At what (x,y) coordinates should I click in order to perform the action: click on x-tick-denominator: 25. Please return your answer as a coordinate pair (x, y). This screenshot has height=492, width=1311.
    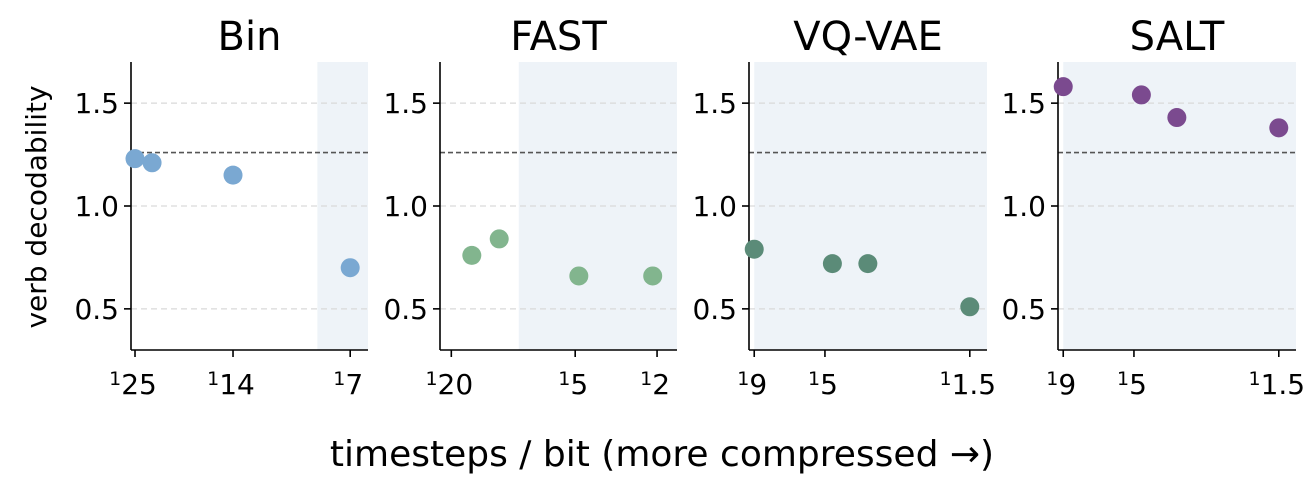
    Looking at the image, I should click on (139, 384).